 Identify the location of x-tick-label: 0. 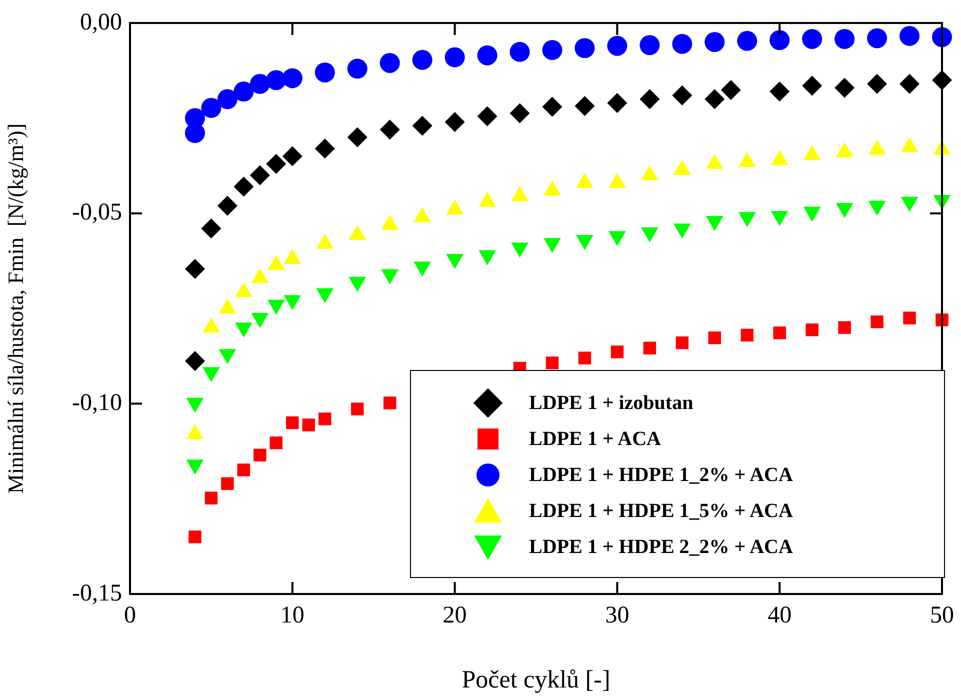
(130, 615).